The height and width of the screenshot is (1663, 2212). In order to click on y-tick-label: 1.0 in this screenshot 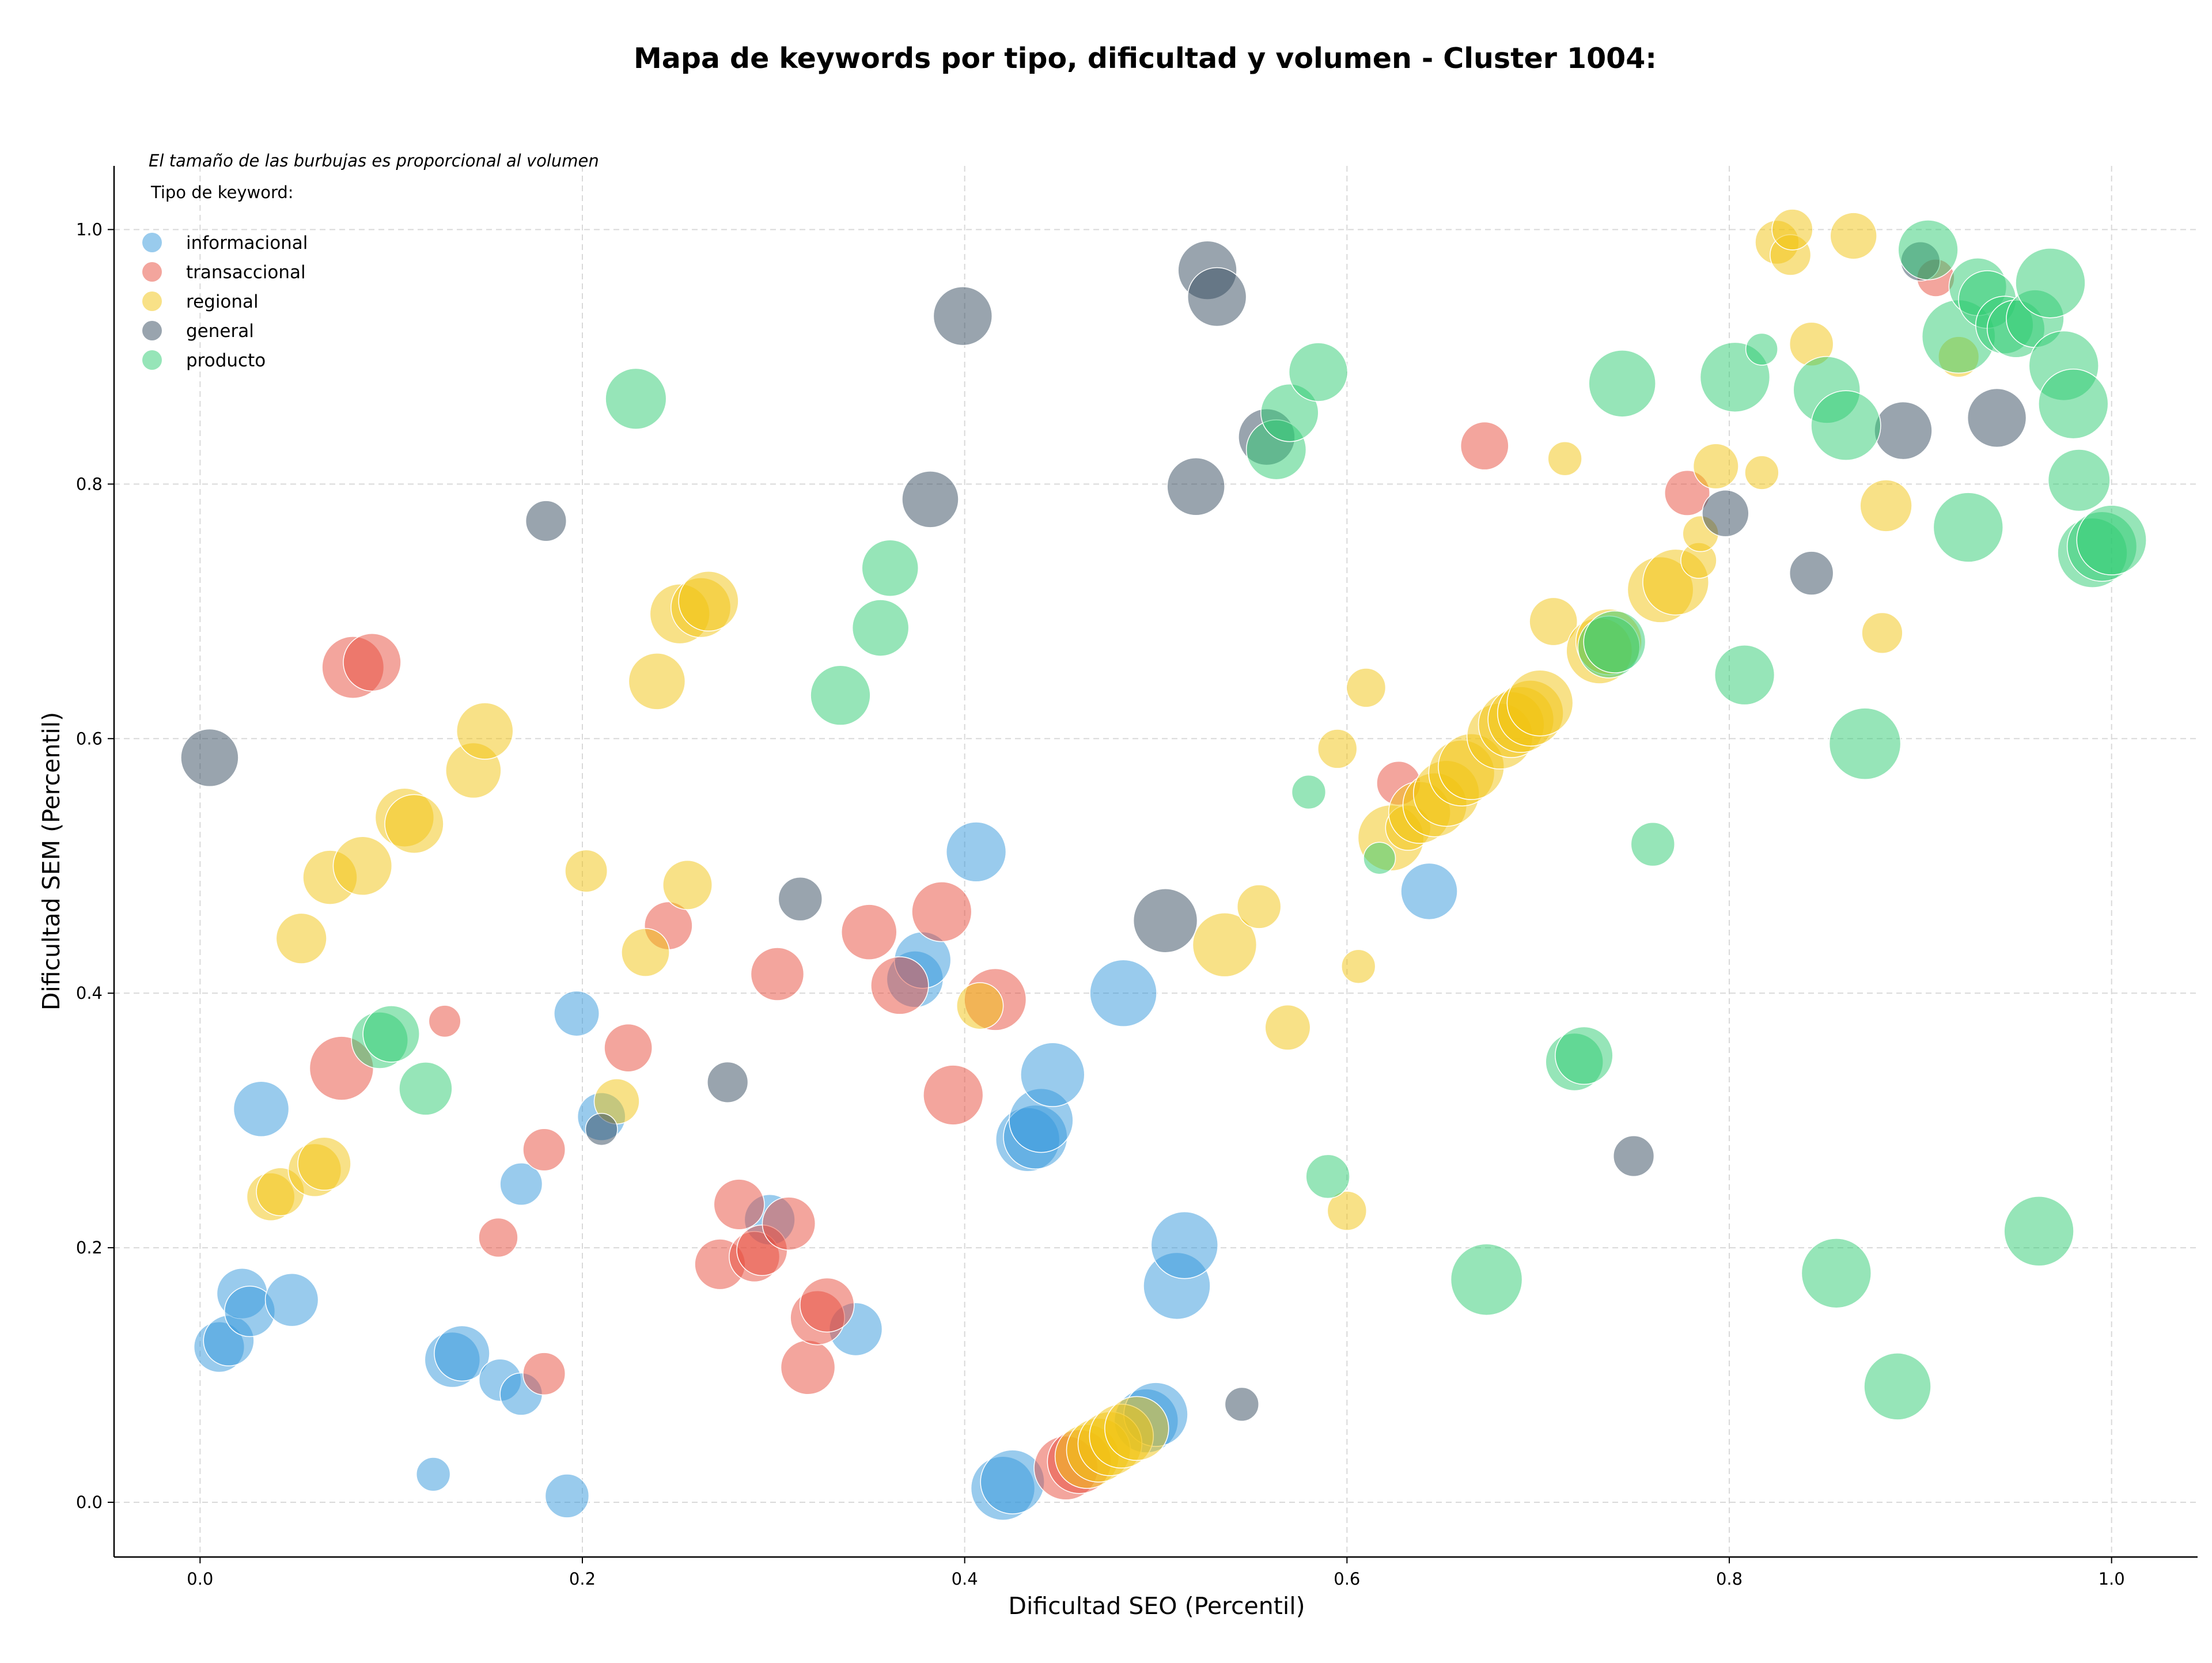, I will do `click(89, 229)`.